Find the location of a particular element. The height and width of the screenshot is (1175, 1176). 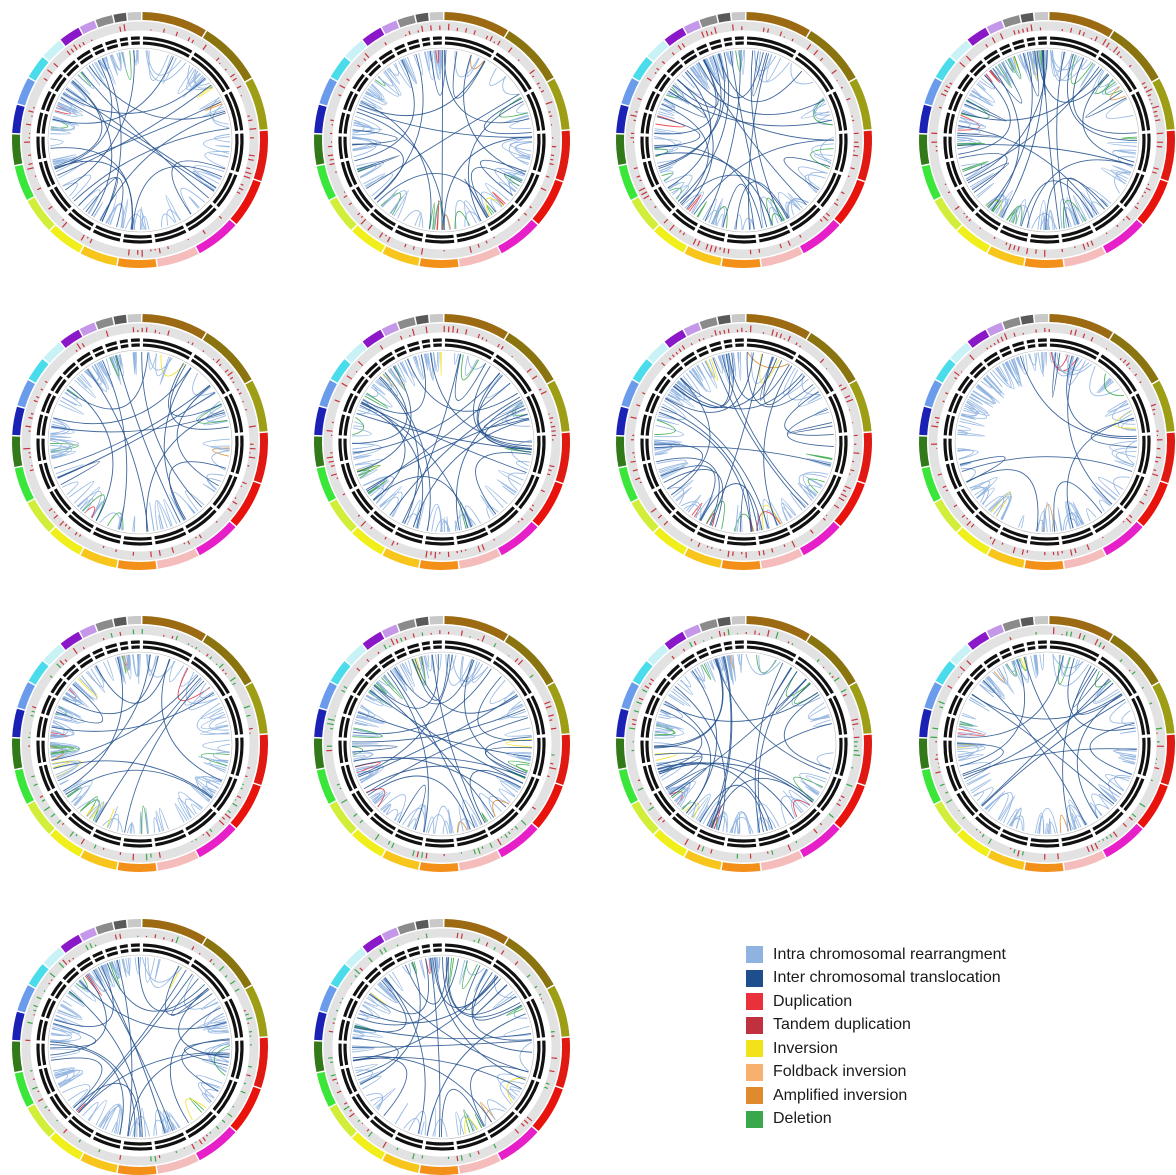

sv-links is located at coordinates (139, 442).